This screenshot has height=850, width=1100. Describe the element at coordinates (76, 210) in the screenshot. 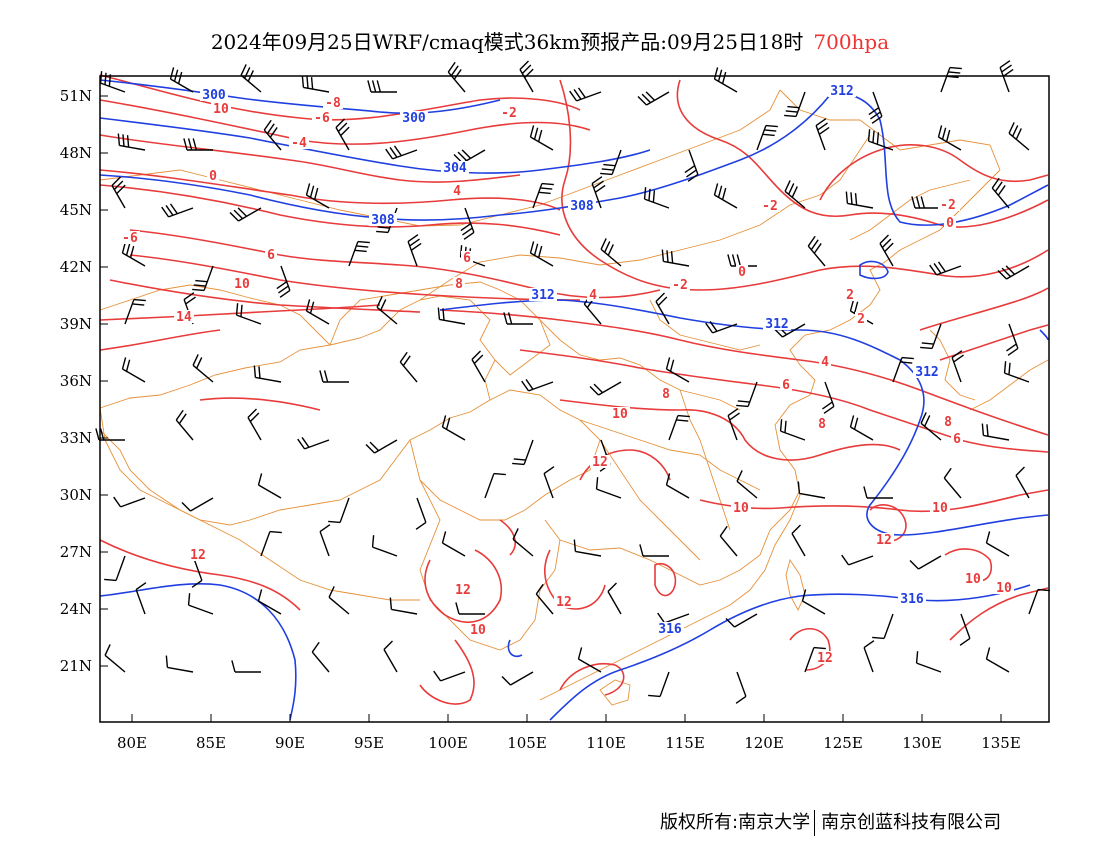

I see `lat-tick-label: 45N` at that location.